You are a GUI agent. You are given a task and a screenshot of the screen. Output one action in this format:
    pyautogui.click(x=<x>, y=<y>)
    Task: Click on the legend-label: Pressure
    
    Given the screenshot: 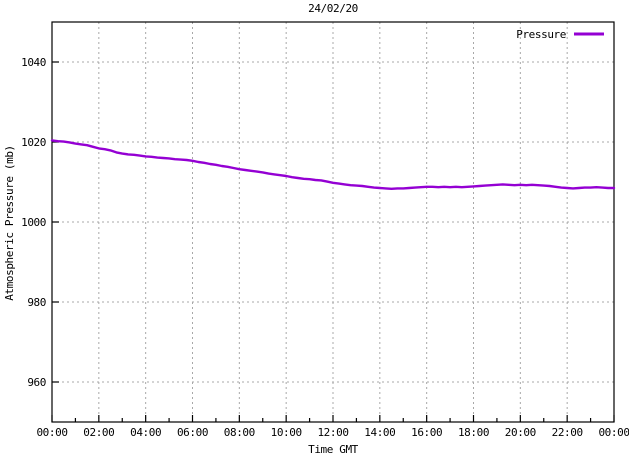 What is the action you would take?
    pyautogui.click(x=541, y=34)
    